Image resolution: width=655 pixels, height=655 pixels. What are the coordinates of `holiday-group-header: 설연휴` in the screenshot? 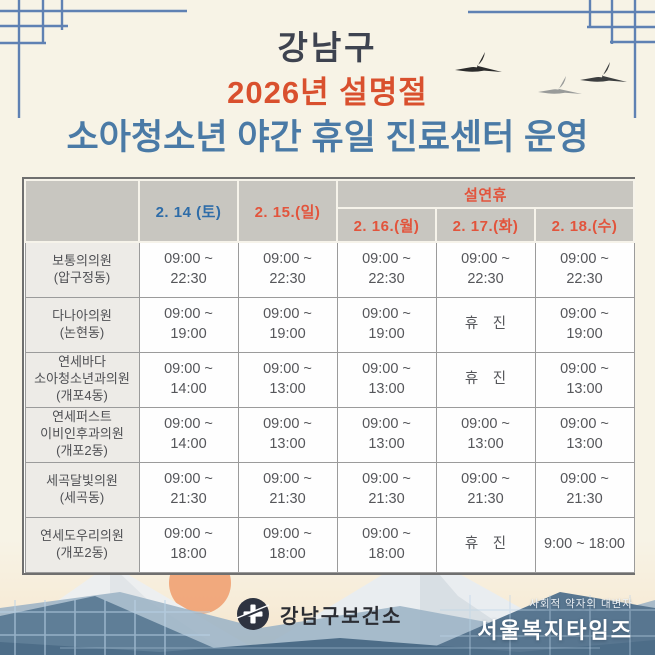 It's located at (485, 194).